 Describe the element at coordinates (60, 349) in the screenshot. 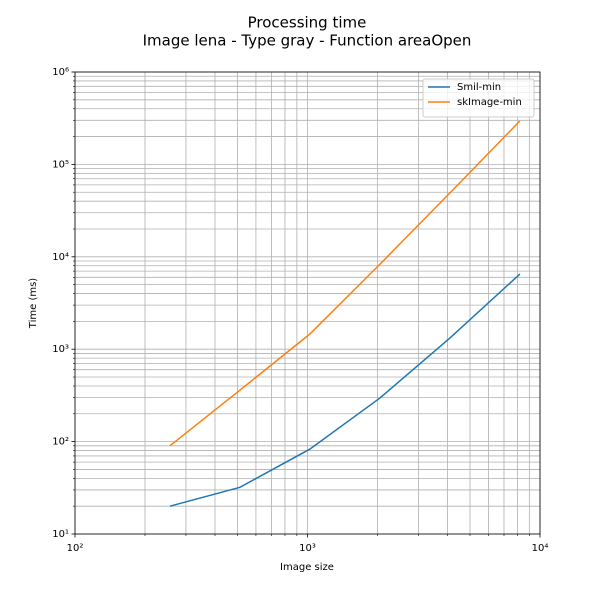

I see `y-tick-label: 10³` at that location.